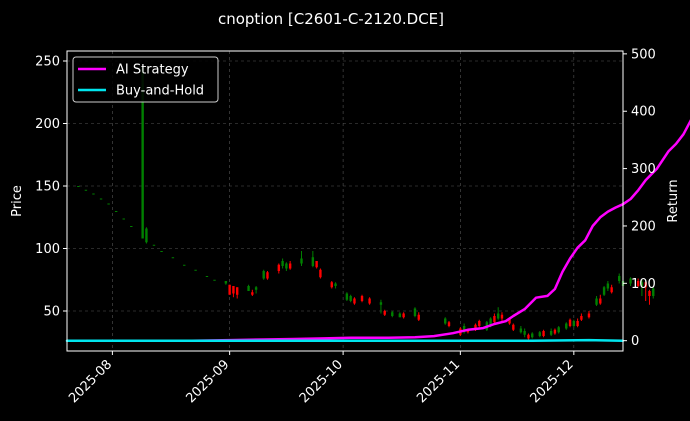  What do you see at coordinates (643, 226) in the screenshot?
I see `y-tick-label-right: 200` at bounding box center [643, 226].